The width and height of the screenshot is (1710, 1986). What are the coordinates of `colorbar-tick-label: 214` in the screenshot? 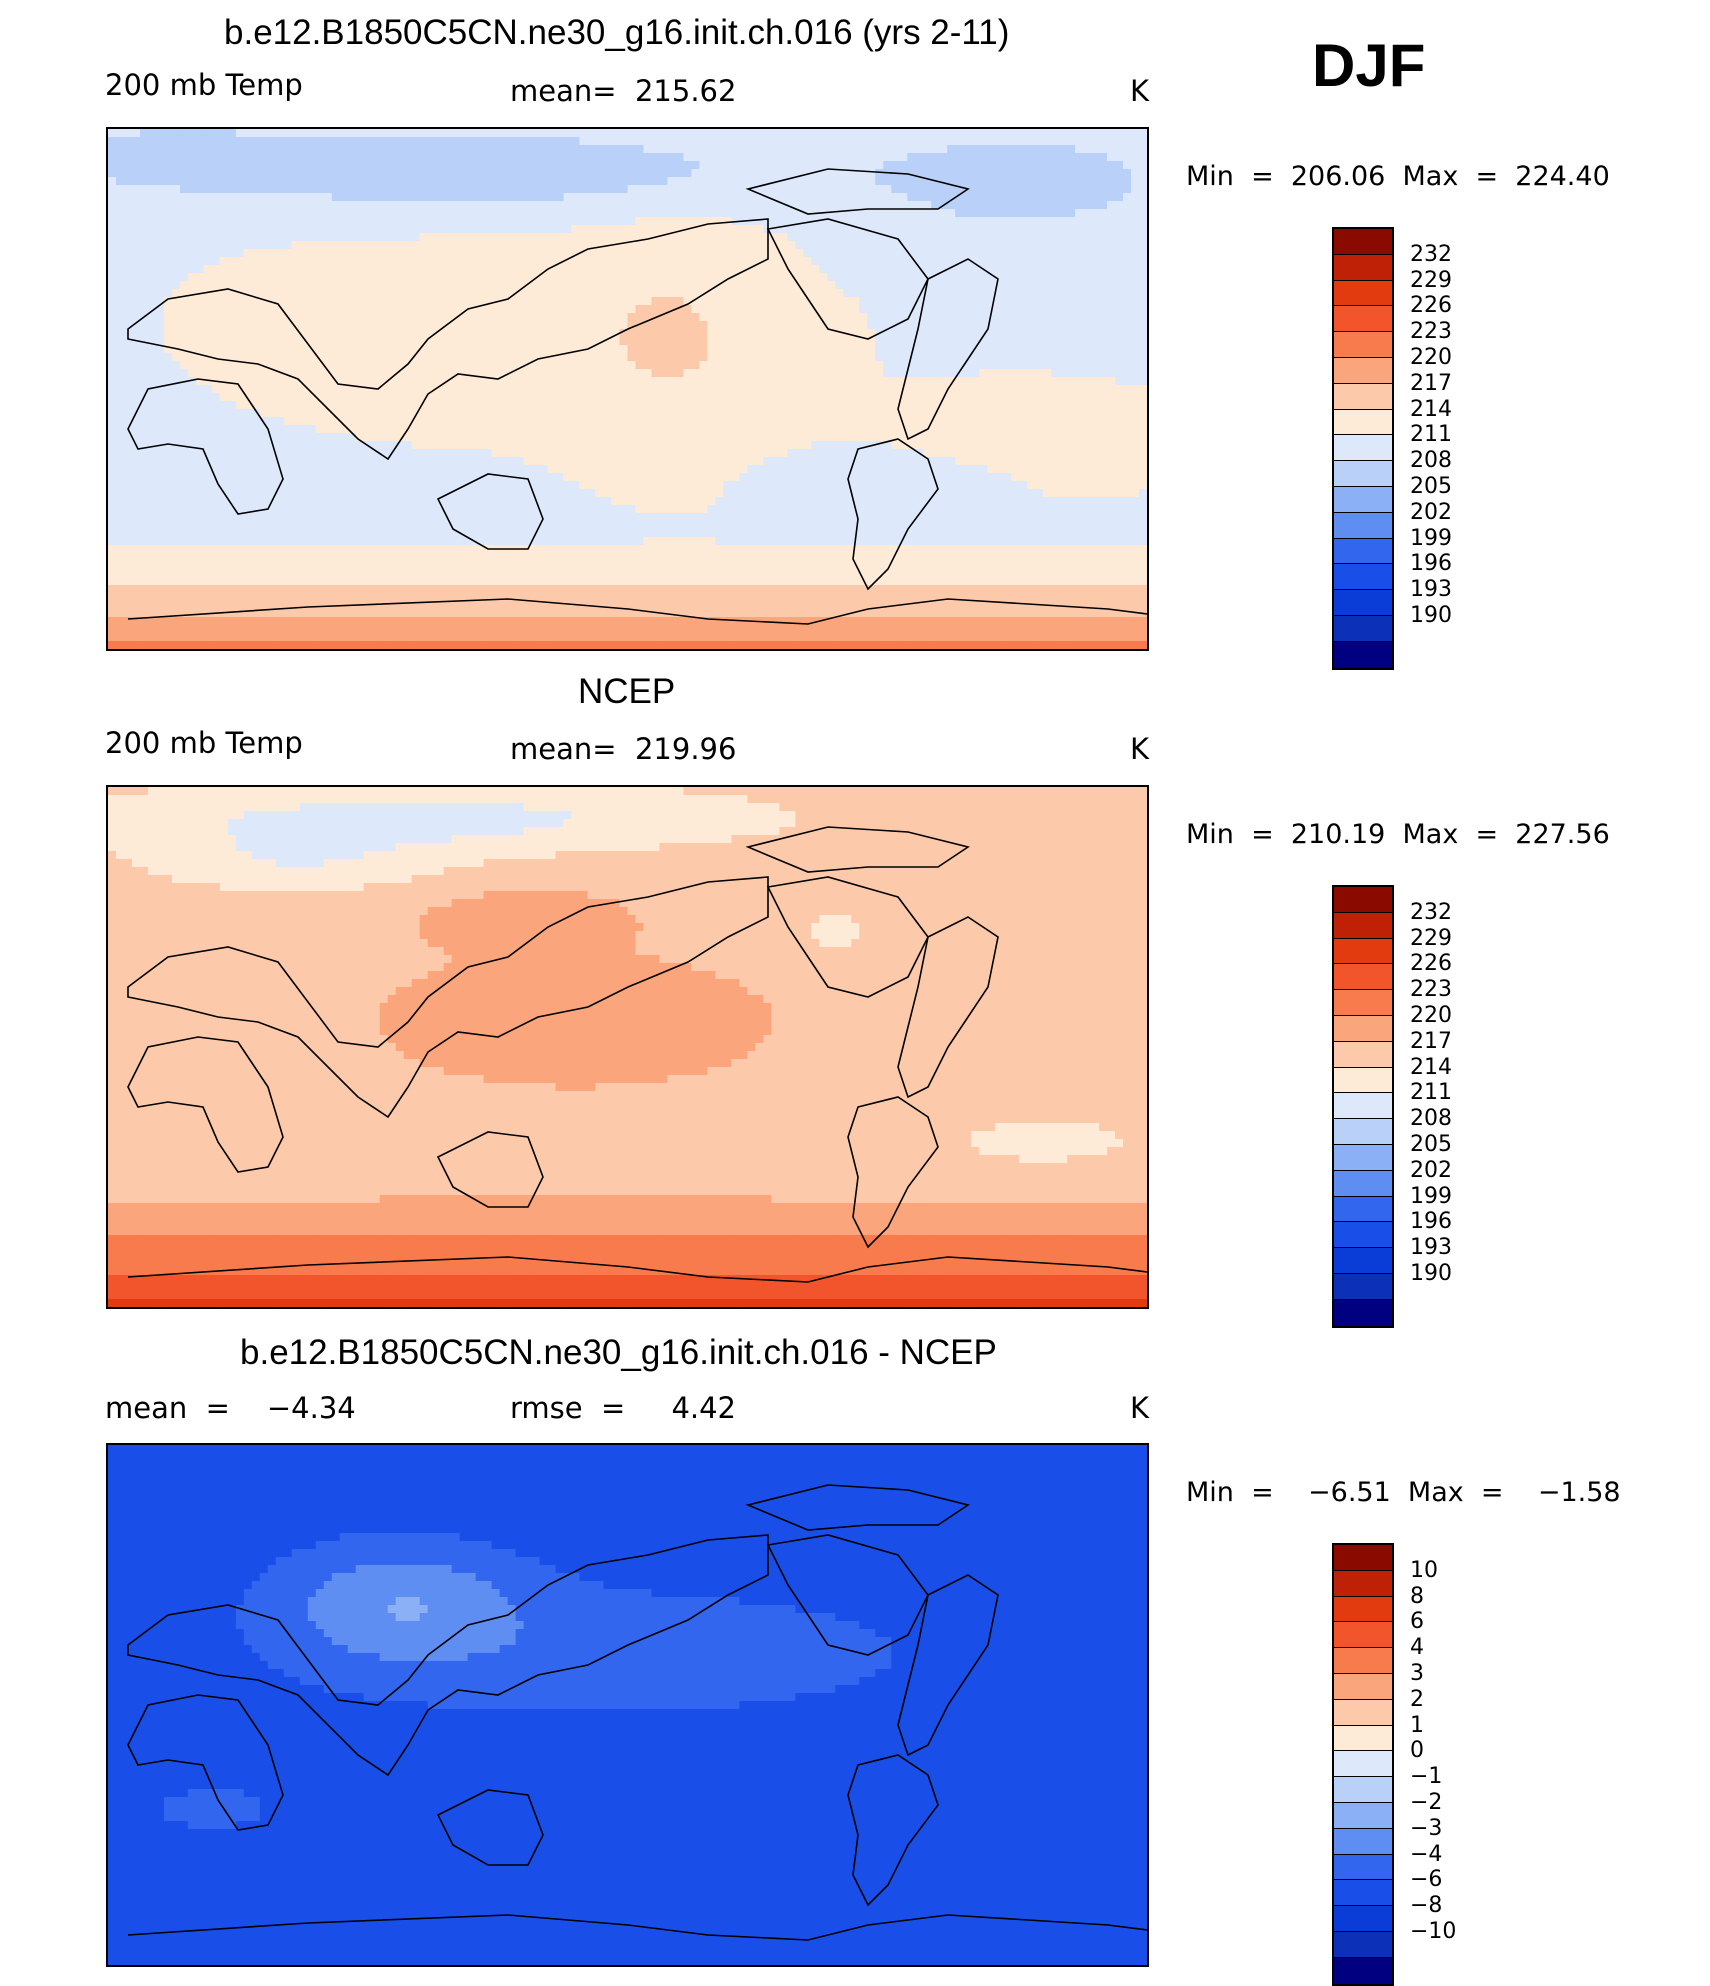 It's located at (1431, 1068).